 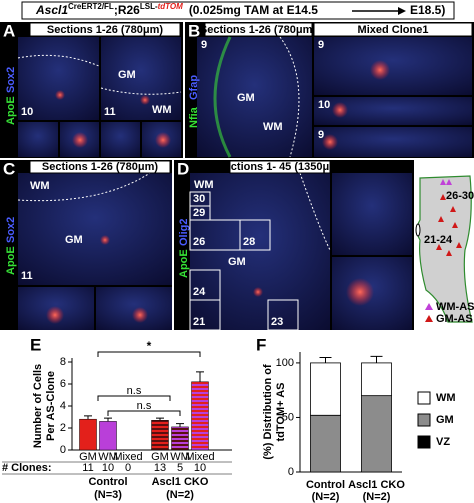 I want to click on section-number: 21, so click(x=199, y=322).